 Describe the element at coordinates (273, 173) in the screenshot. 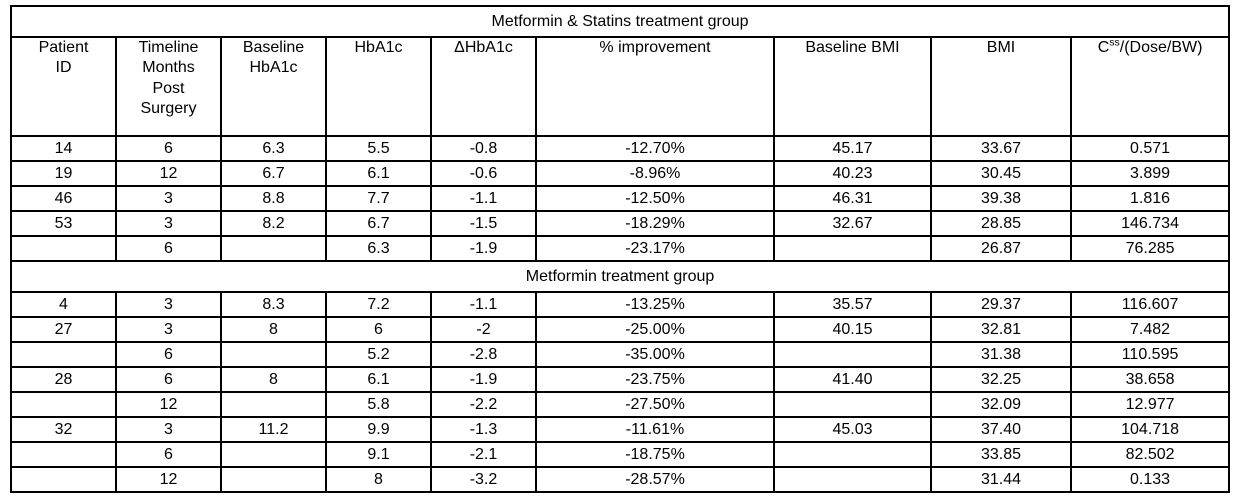

I see `cell-baseline-hba1c: 6.7` at that location.